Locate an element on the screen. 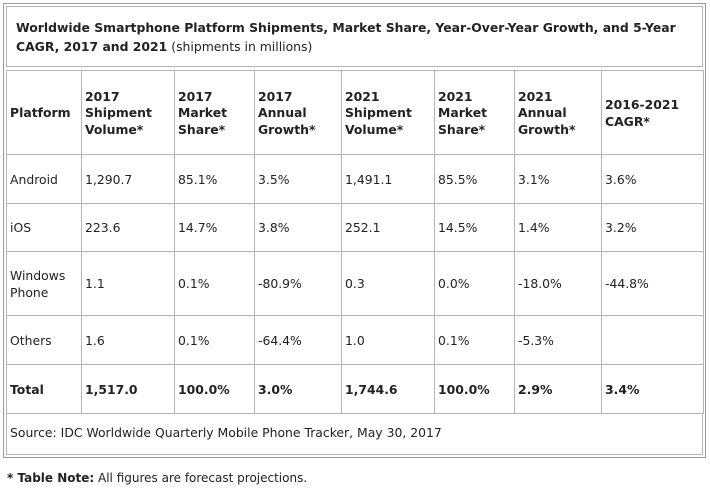 The image size is (710, 493). table-cell: 1.4% is located at coordinates (558, 227).